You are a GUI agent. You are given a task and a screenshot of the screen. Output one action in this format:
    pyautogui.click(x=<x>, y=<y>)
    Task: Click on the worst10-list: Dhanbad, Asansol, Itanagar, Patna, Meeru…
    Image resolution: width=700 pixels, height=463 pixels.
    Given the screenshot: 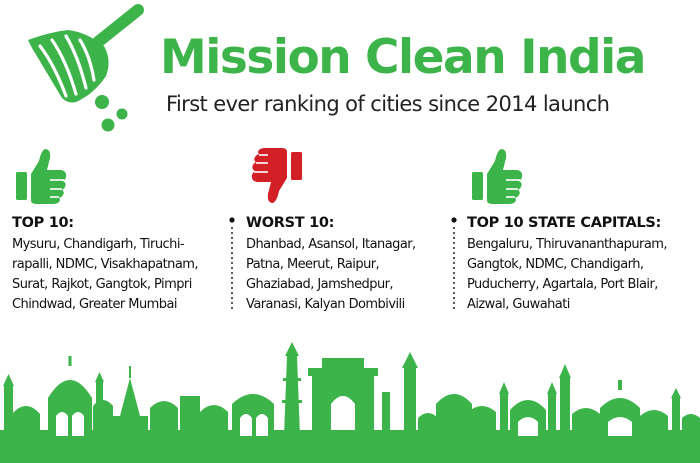 What is the action you would take?
    pyautogui.click(x=331, y=274)
    